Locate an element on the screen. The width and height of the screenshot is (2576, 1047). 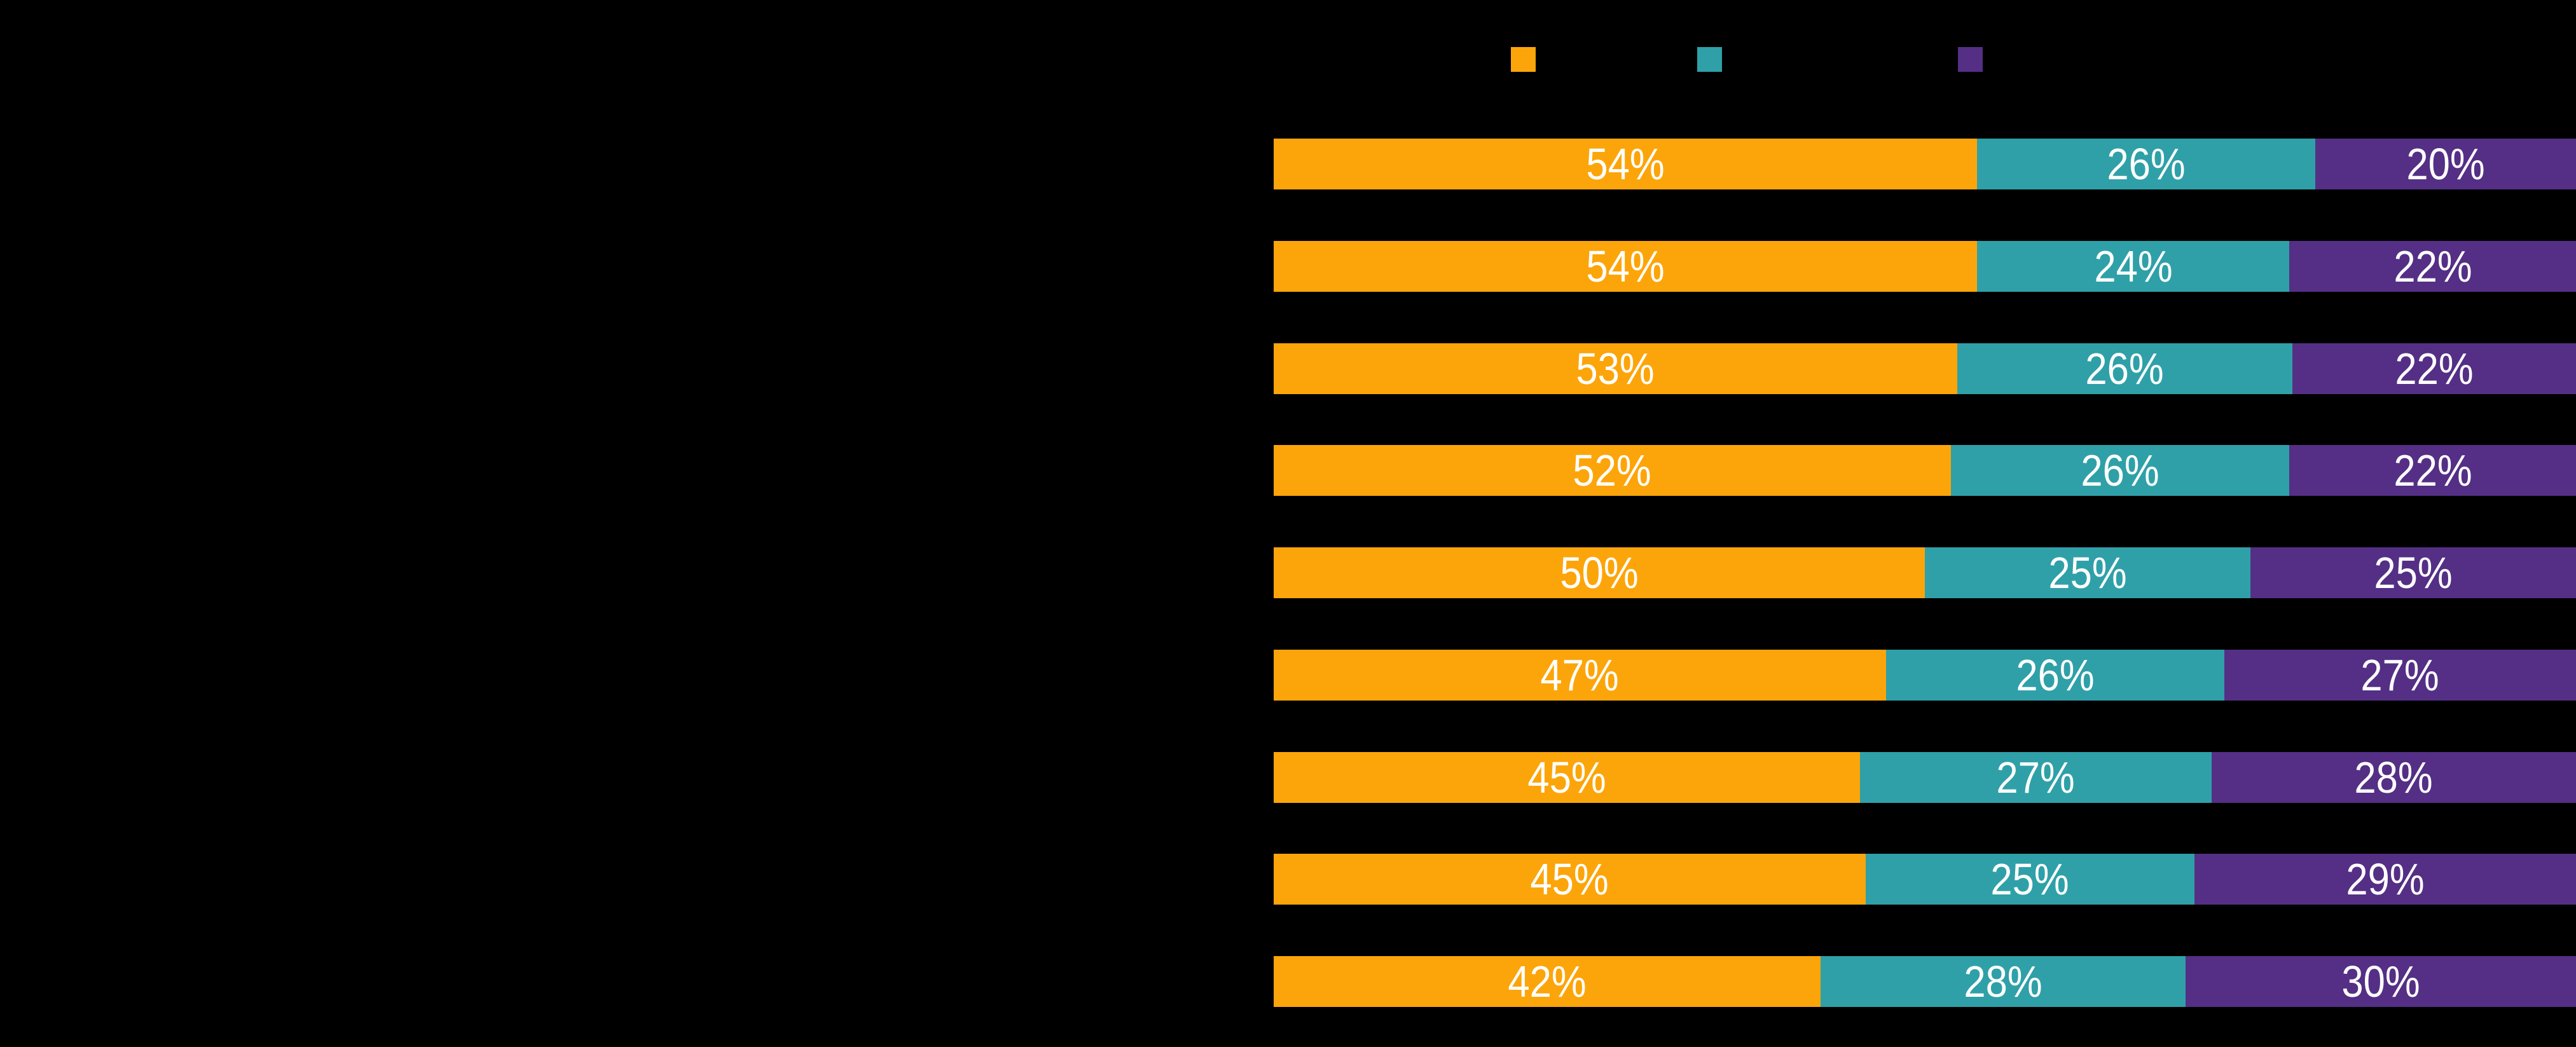
bar-value-label: 24% is located at coordinates (2133, 266).